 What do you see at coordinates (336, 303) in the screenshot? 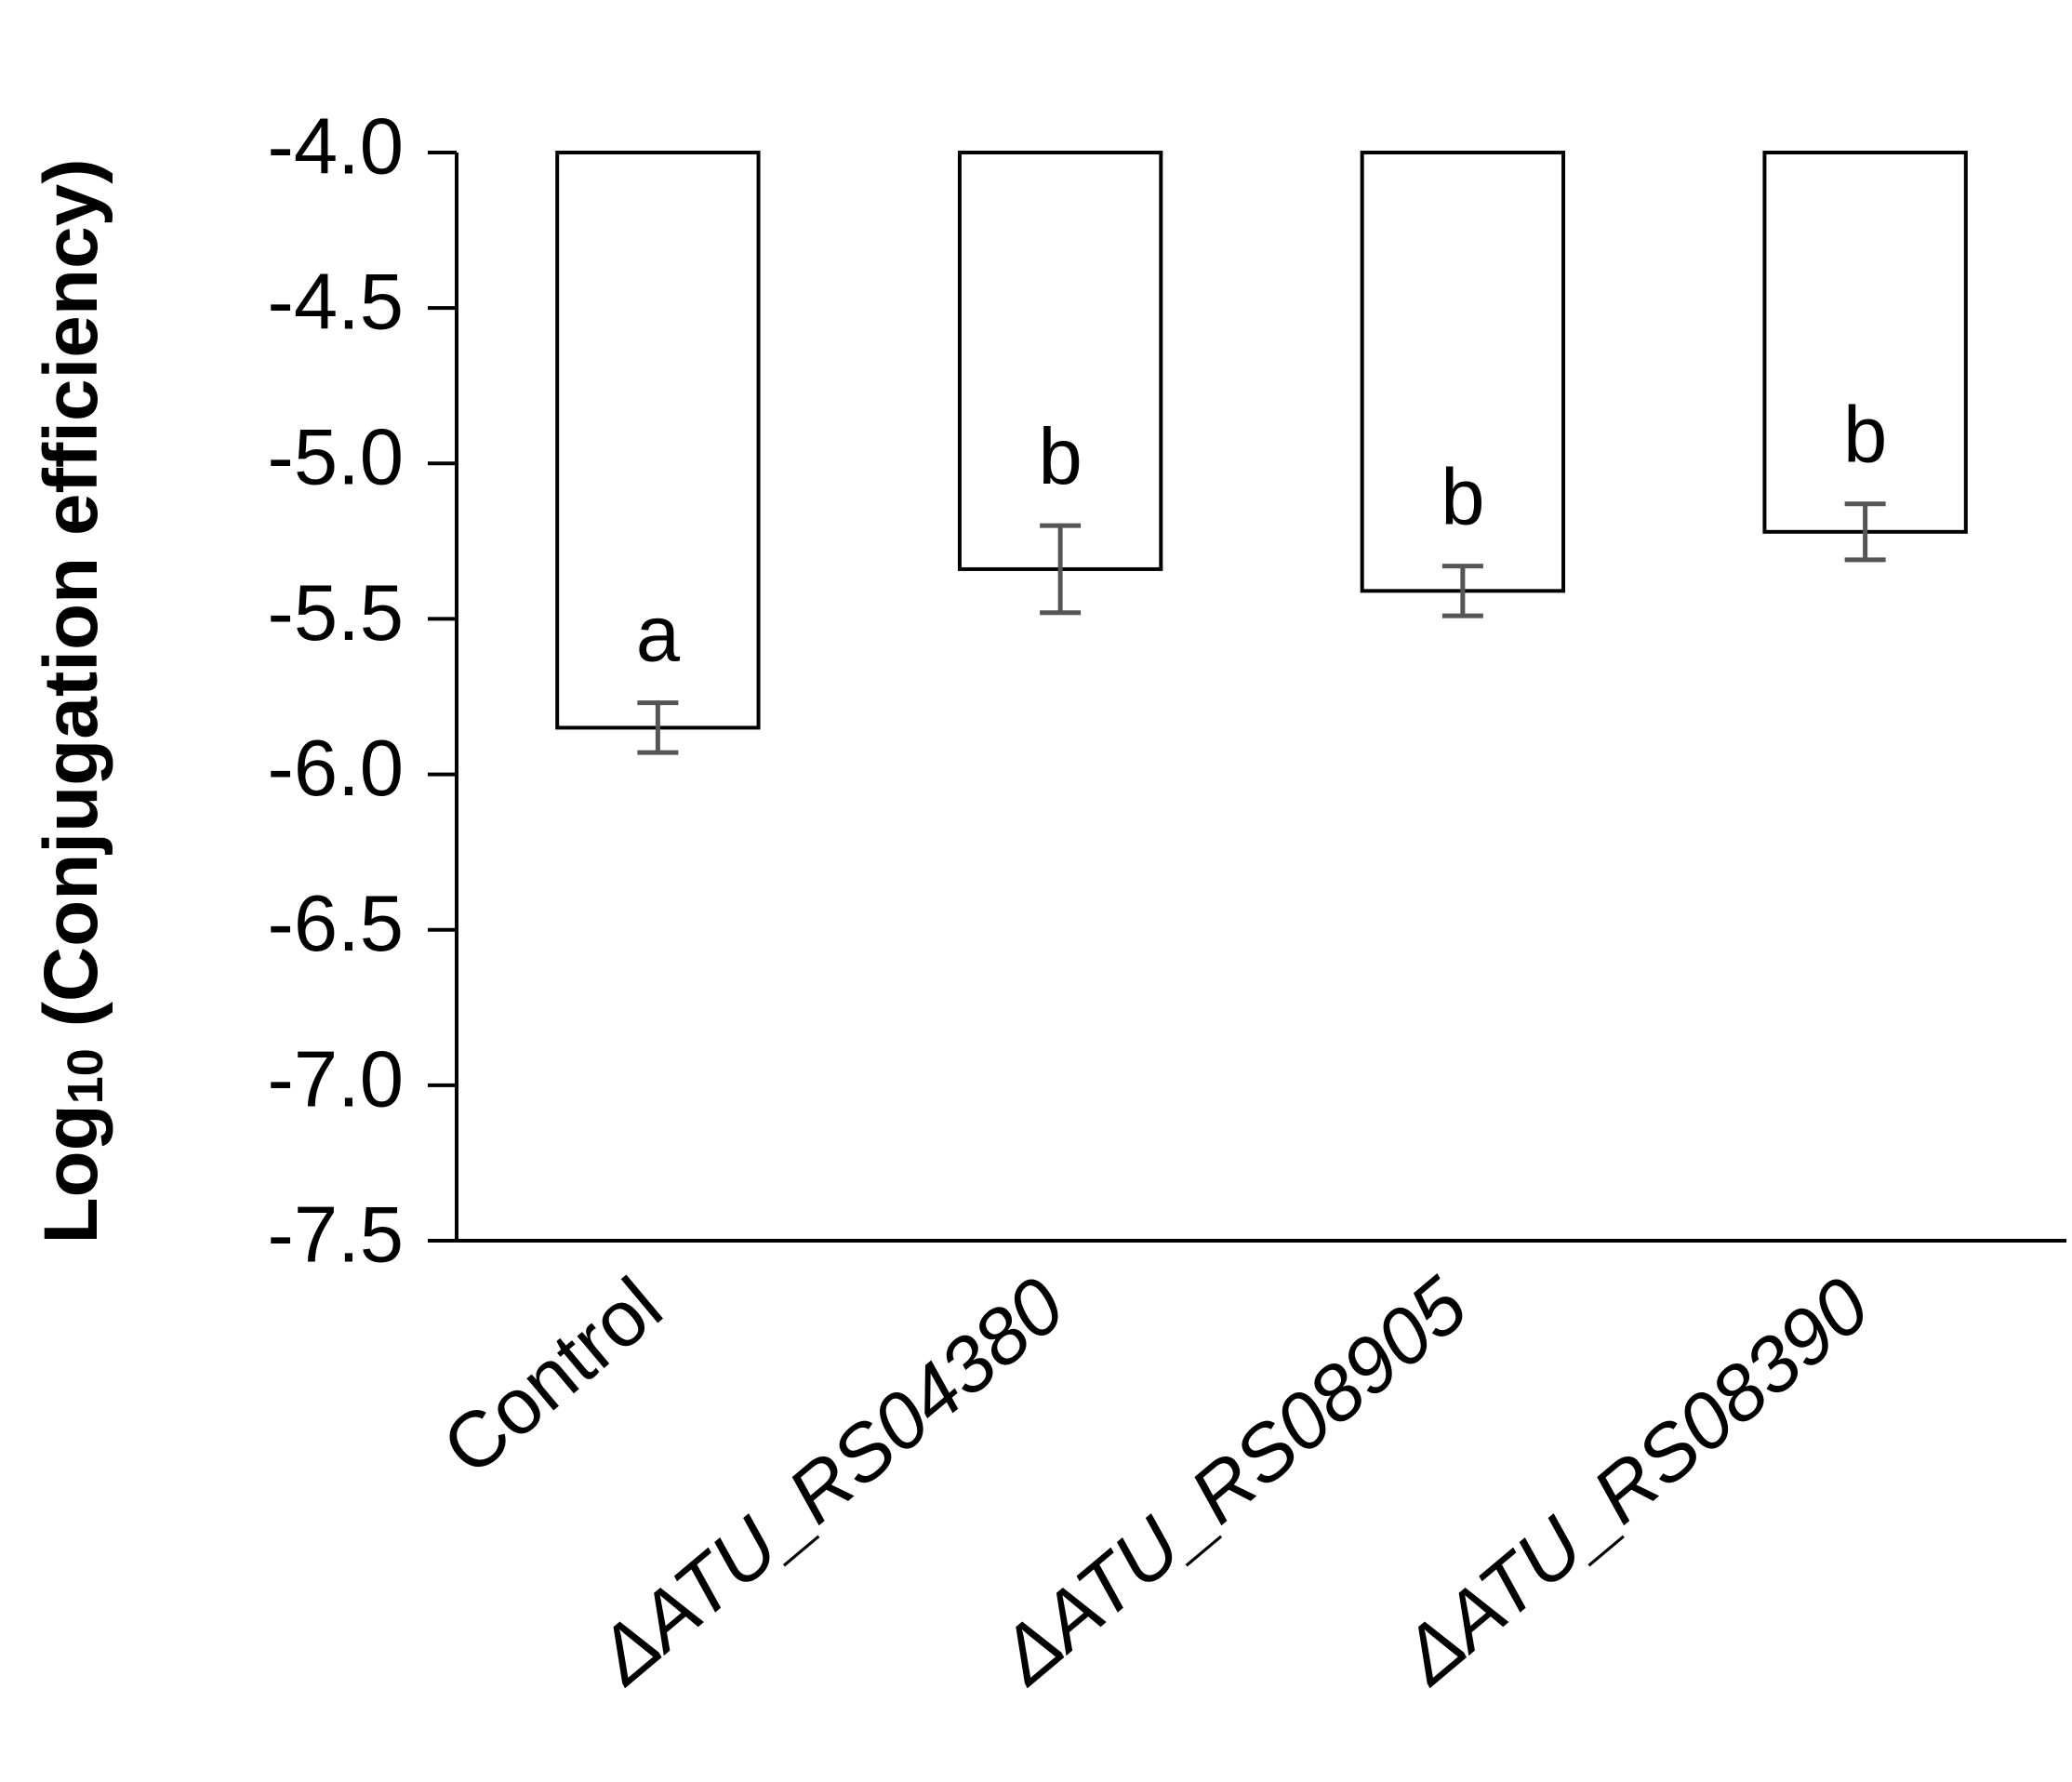
I see `y-tick-label: -4.5` at bounding box center [336, 303].